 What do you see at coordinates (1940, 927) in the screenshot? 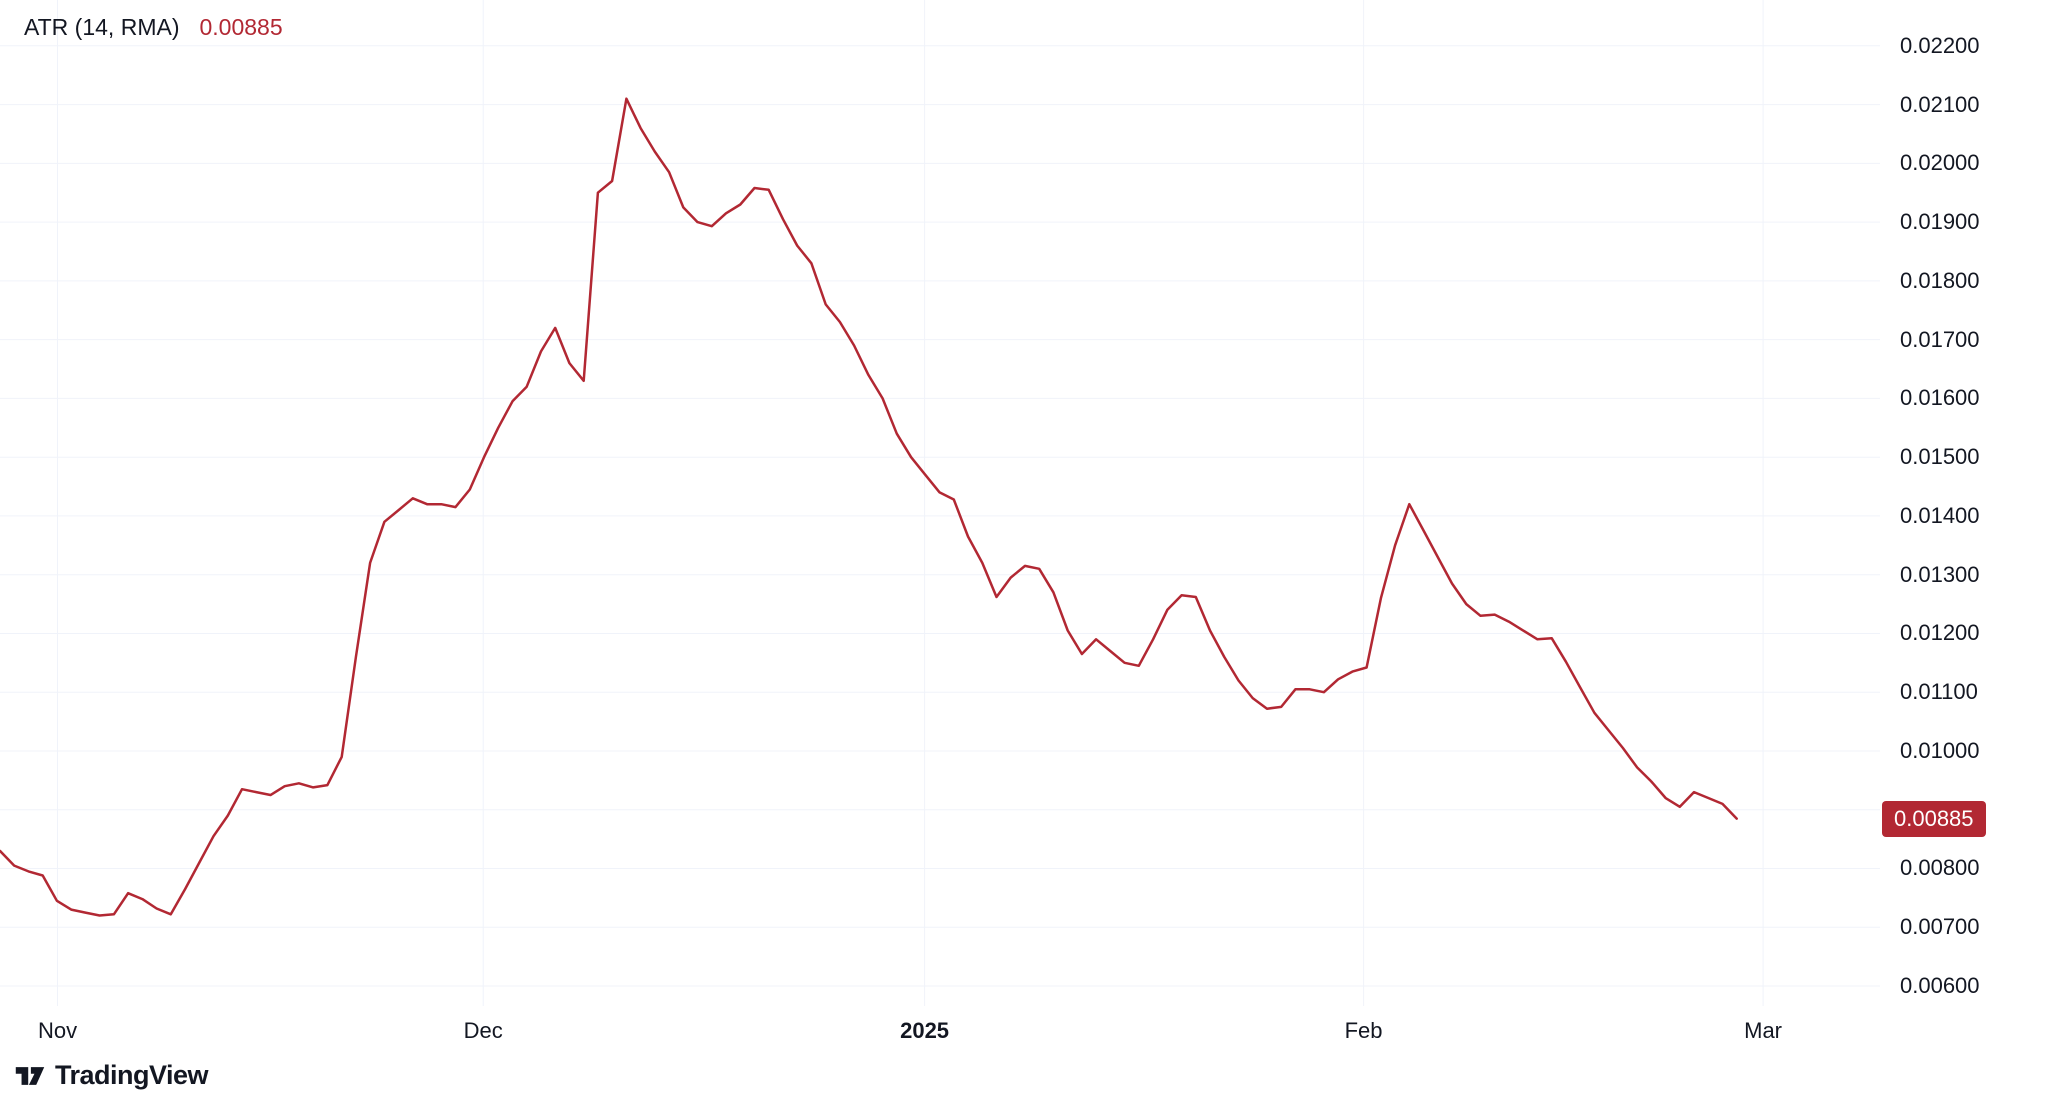
I see `y-axis-label: 0.00700` at bounding box center [1940, 927].